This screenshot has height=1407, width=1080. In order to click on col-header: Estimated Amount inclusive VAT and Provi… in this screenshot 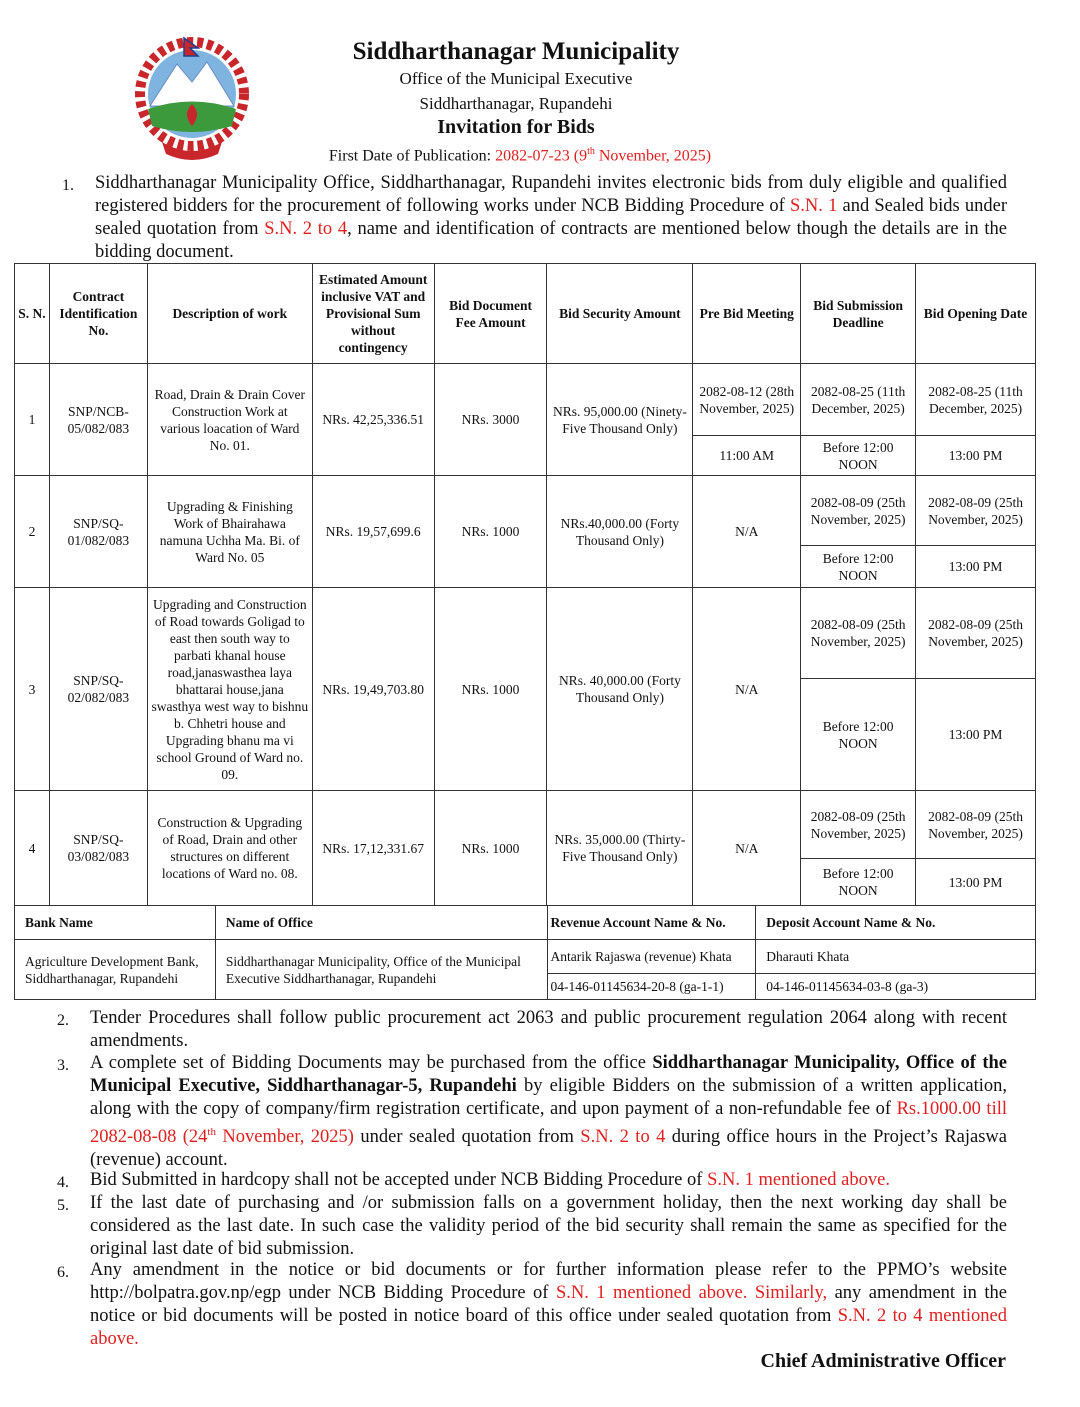, I will do `click(373, 313)`.